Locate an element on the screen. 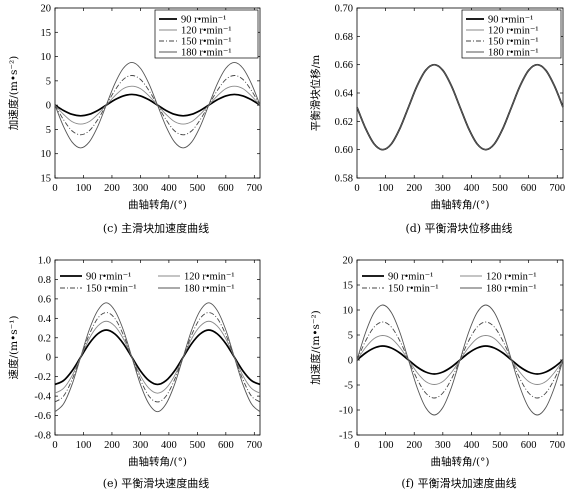 Image resolution: width=571 pixels, height=494 pixels. y-tick-label: 0.2 is located at coordinates (44, 338).